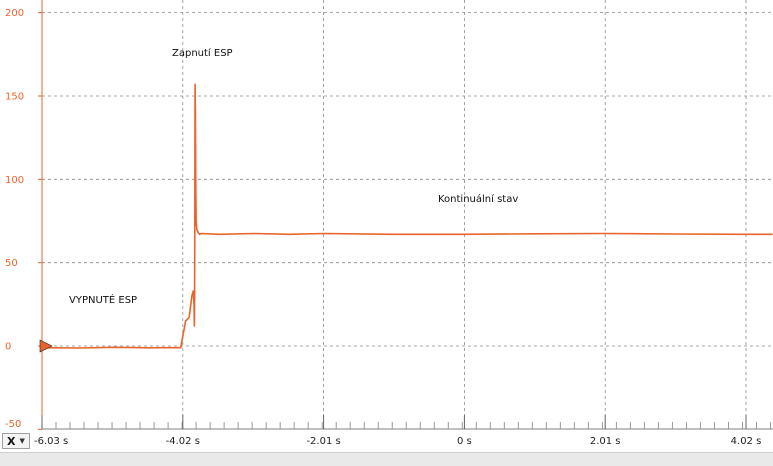  What do you see at coordinates (51, 441) in the screenshot?
I see `x-tick-label: -6.03 s` at bounding box center [51, 441].